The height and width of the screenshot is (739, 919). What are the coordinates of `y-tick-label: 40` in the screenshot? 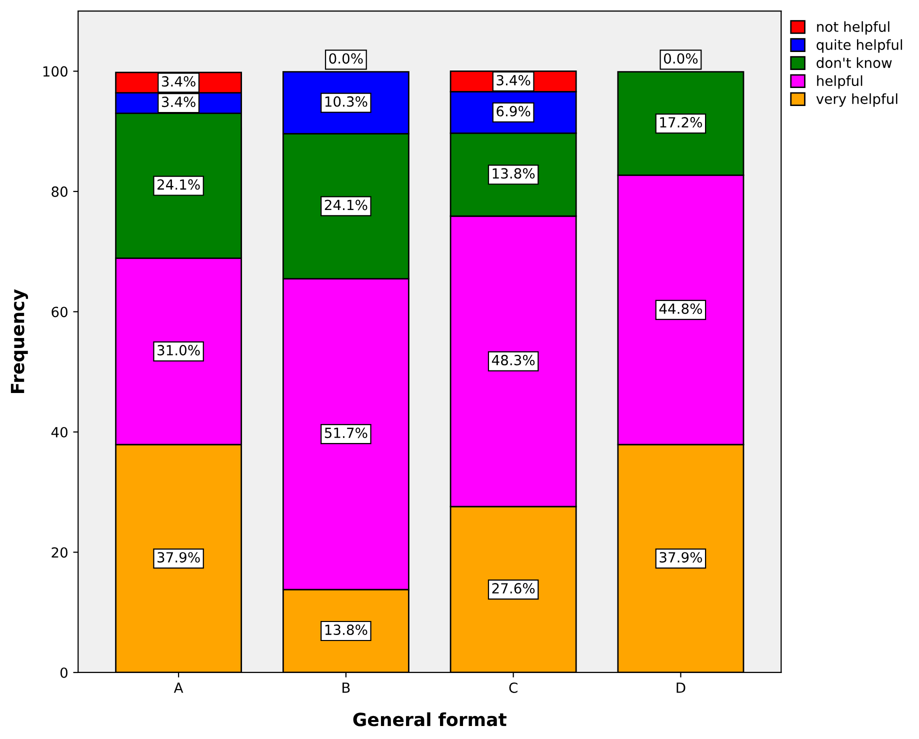 It's located at (59, 432).